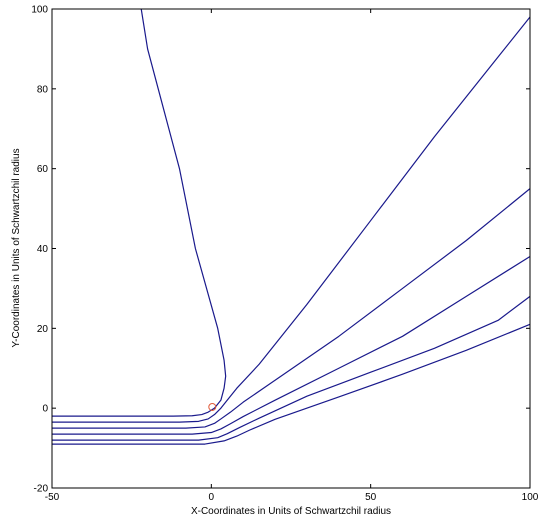 The height and width of the screenshot is (520, 548). I want to click on y-tick-label: 40, so click(43, 249).